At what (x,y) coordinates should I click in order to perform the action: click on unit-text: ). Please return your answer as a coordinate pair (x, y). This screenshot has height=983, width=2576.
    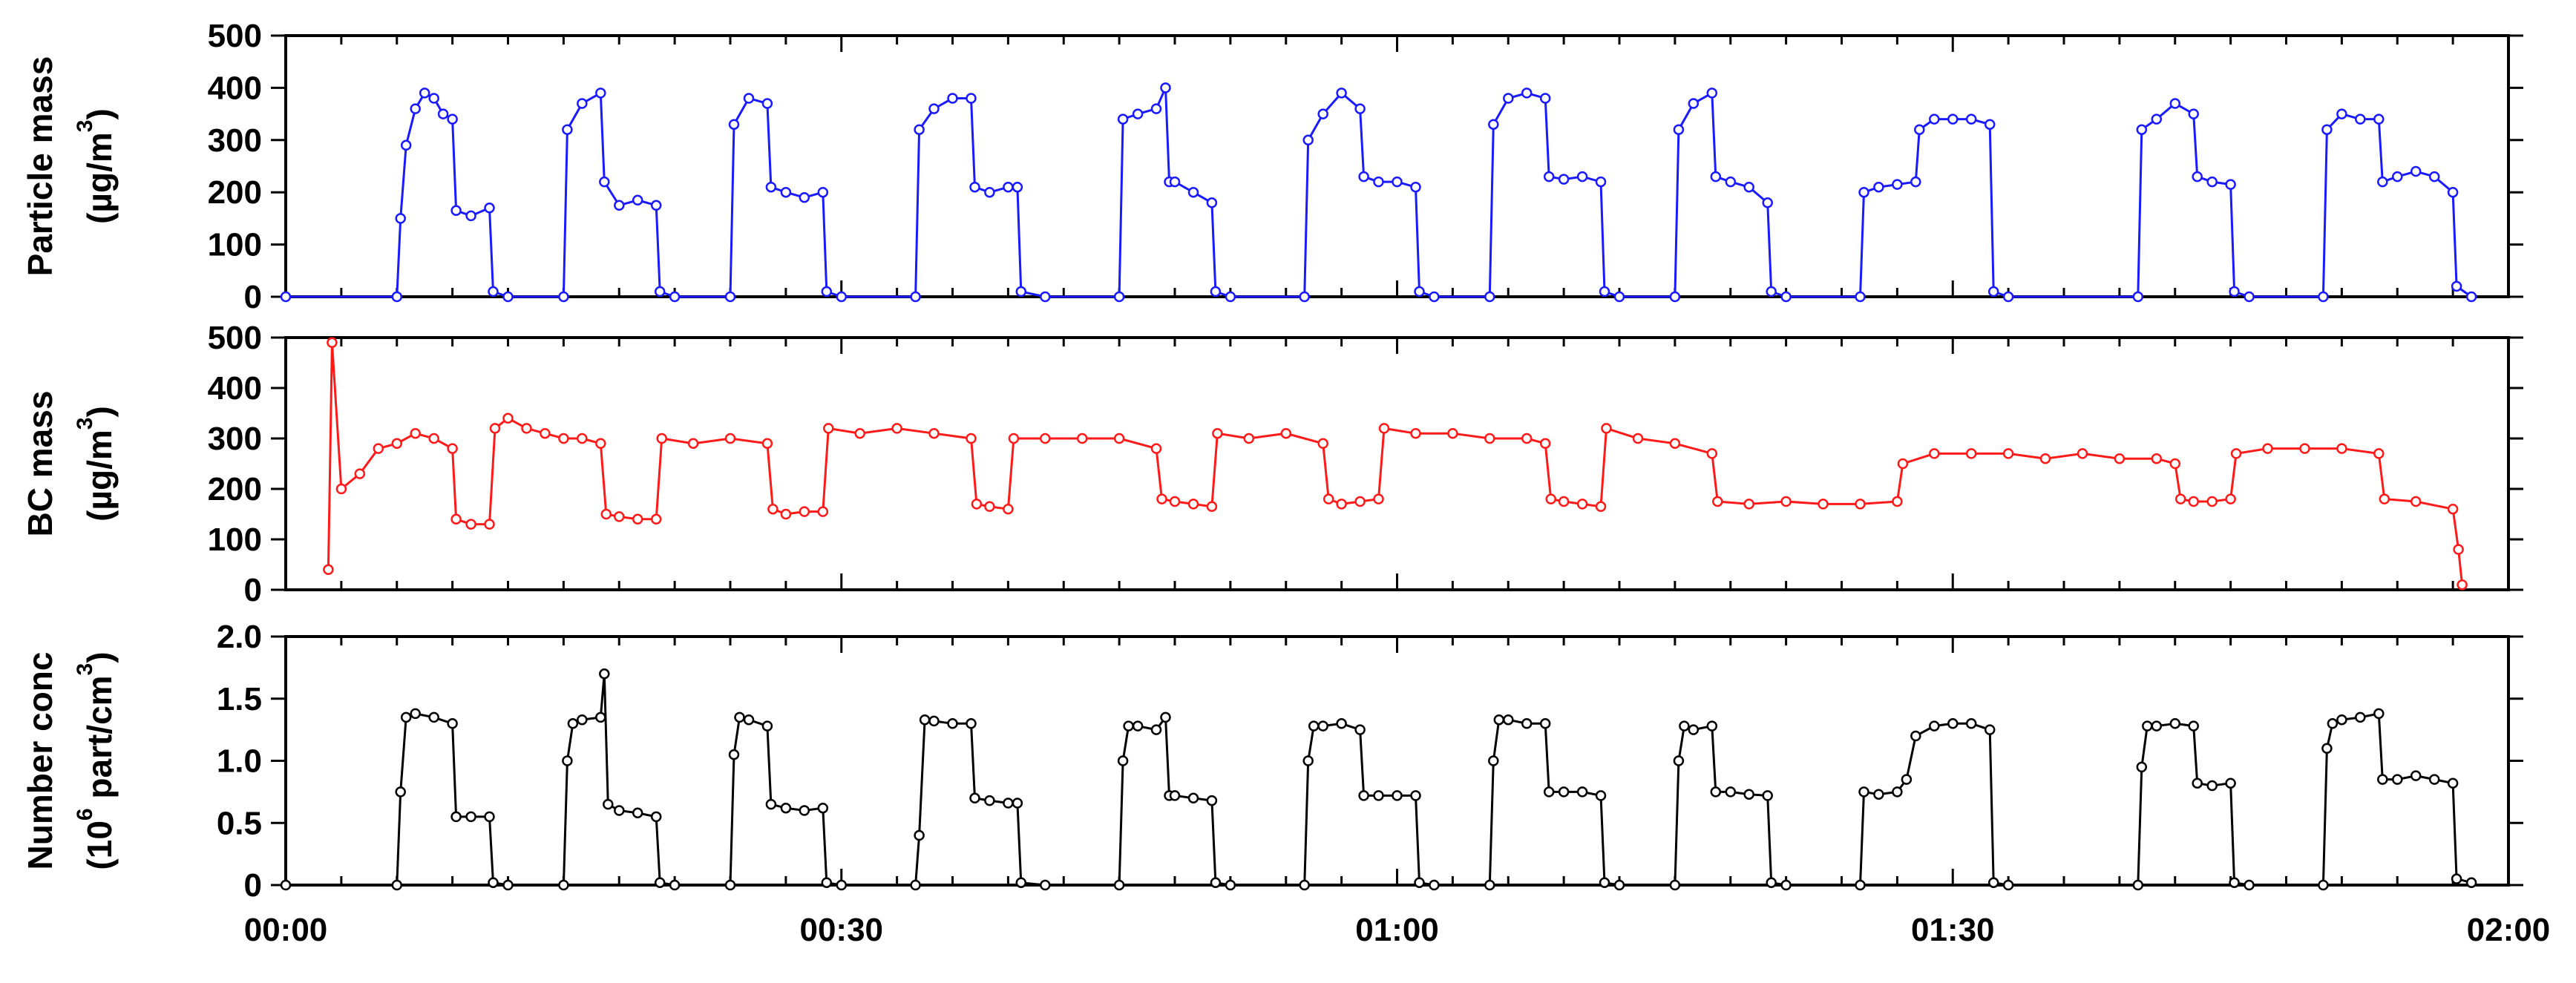
    Looking at the image, I should click on (99, 657).